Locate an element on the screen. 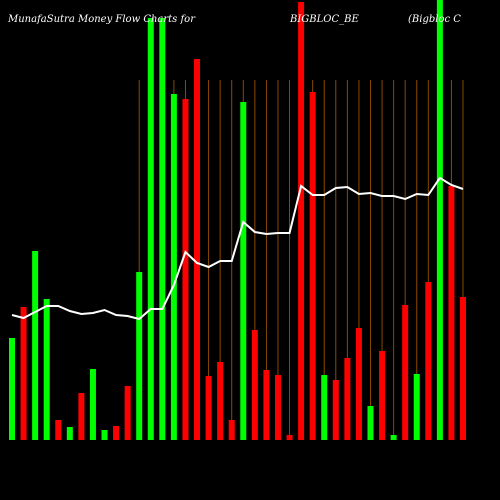  chart-subtitle: BIGBLOC_BE is located at coordinates (324, 19).